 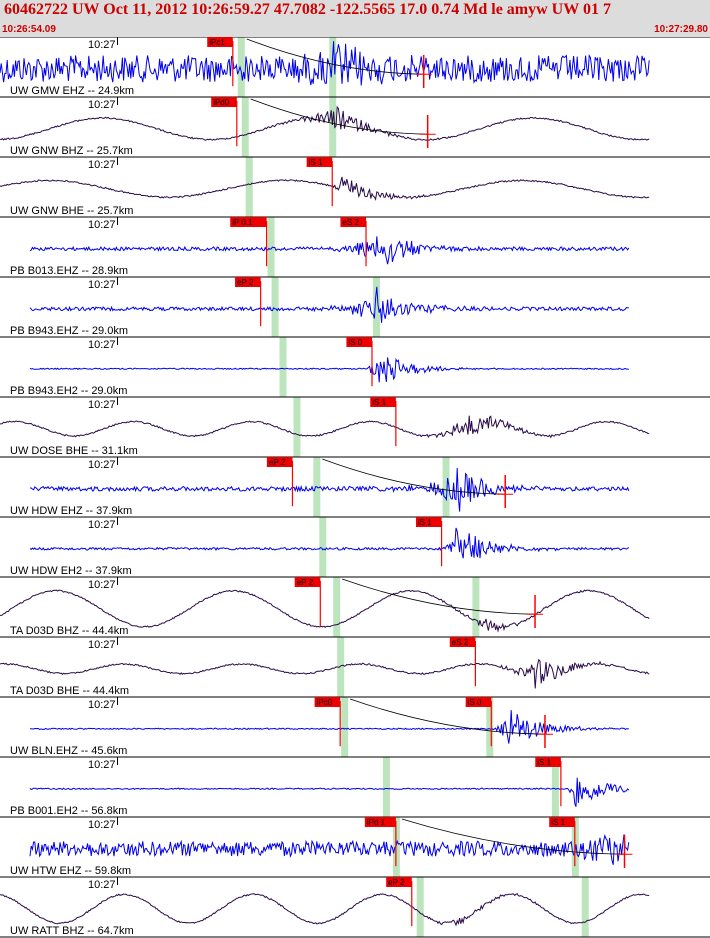 I want to click on trace-row: 10:27 iS 0 PB B943.EH2 -- 29.0km, so click(x=355, y=366).